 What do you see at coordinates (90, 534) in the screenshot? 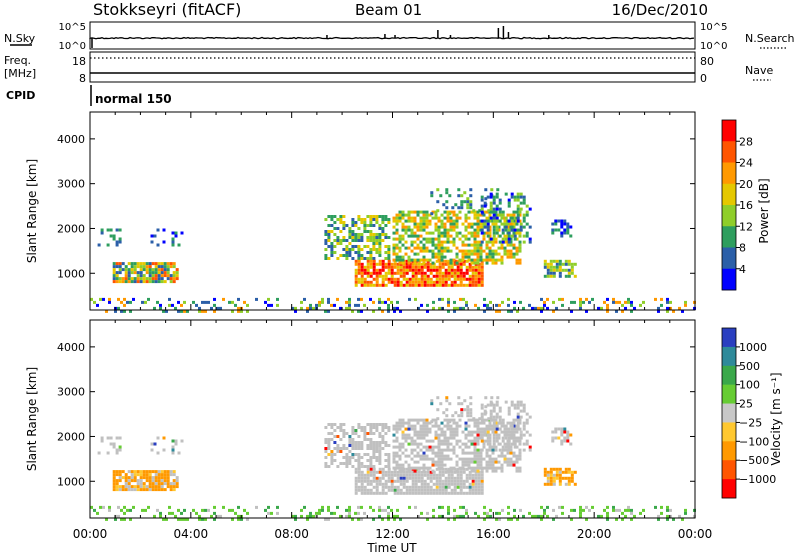
I see `time-tick-label: 00:00` at bounding box center [90, 534].